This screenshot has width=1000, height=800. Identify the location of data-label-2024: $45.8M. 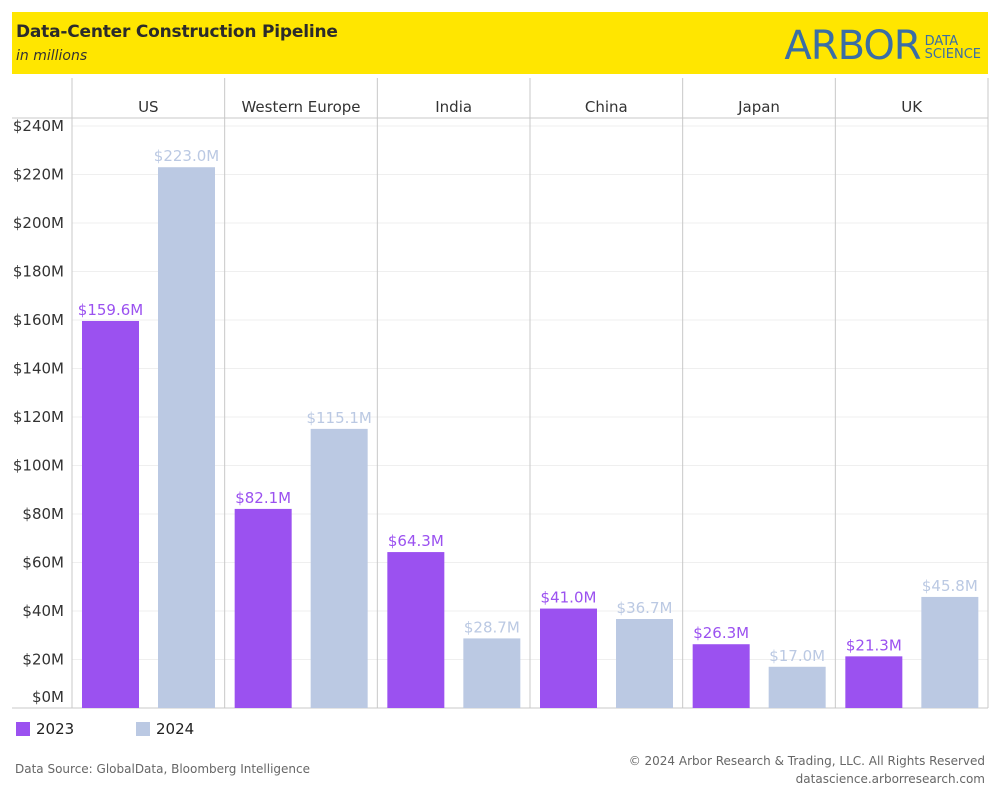
(950, 586).